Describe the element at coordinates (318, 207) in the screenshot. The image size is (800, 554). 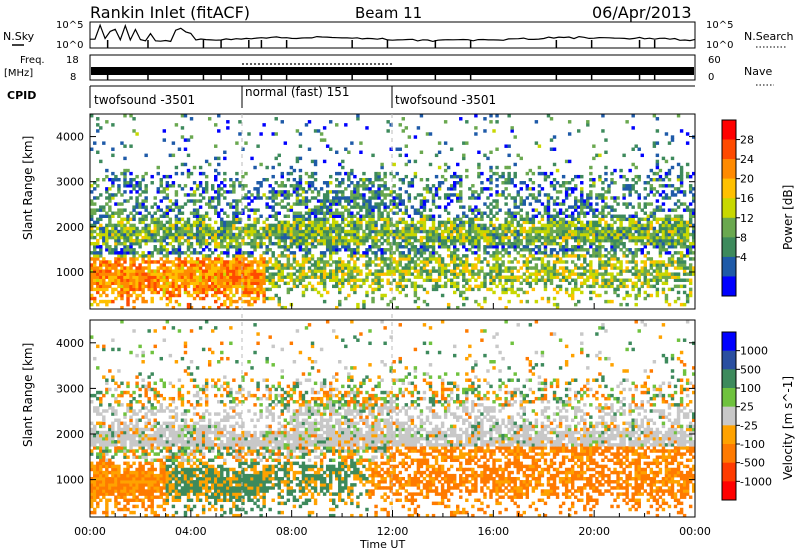
I see `power-cell-2067` at that location.